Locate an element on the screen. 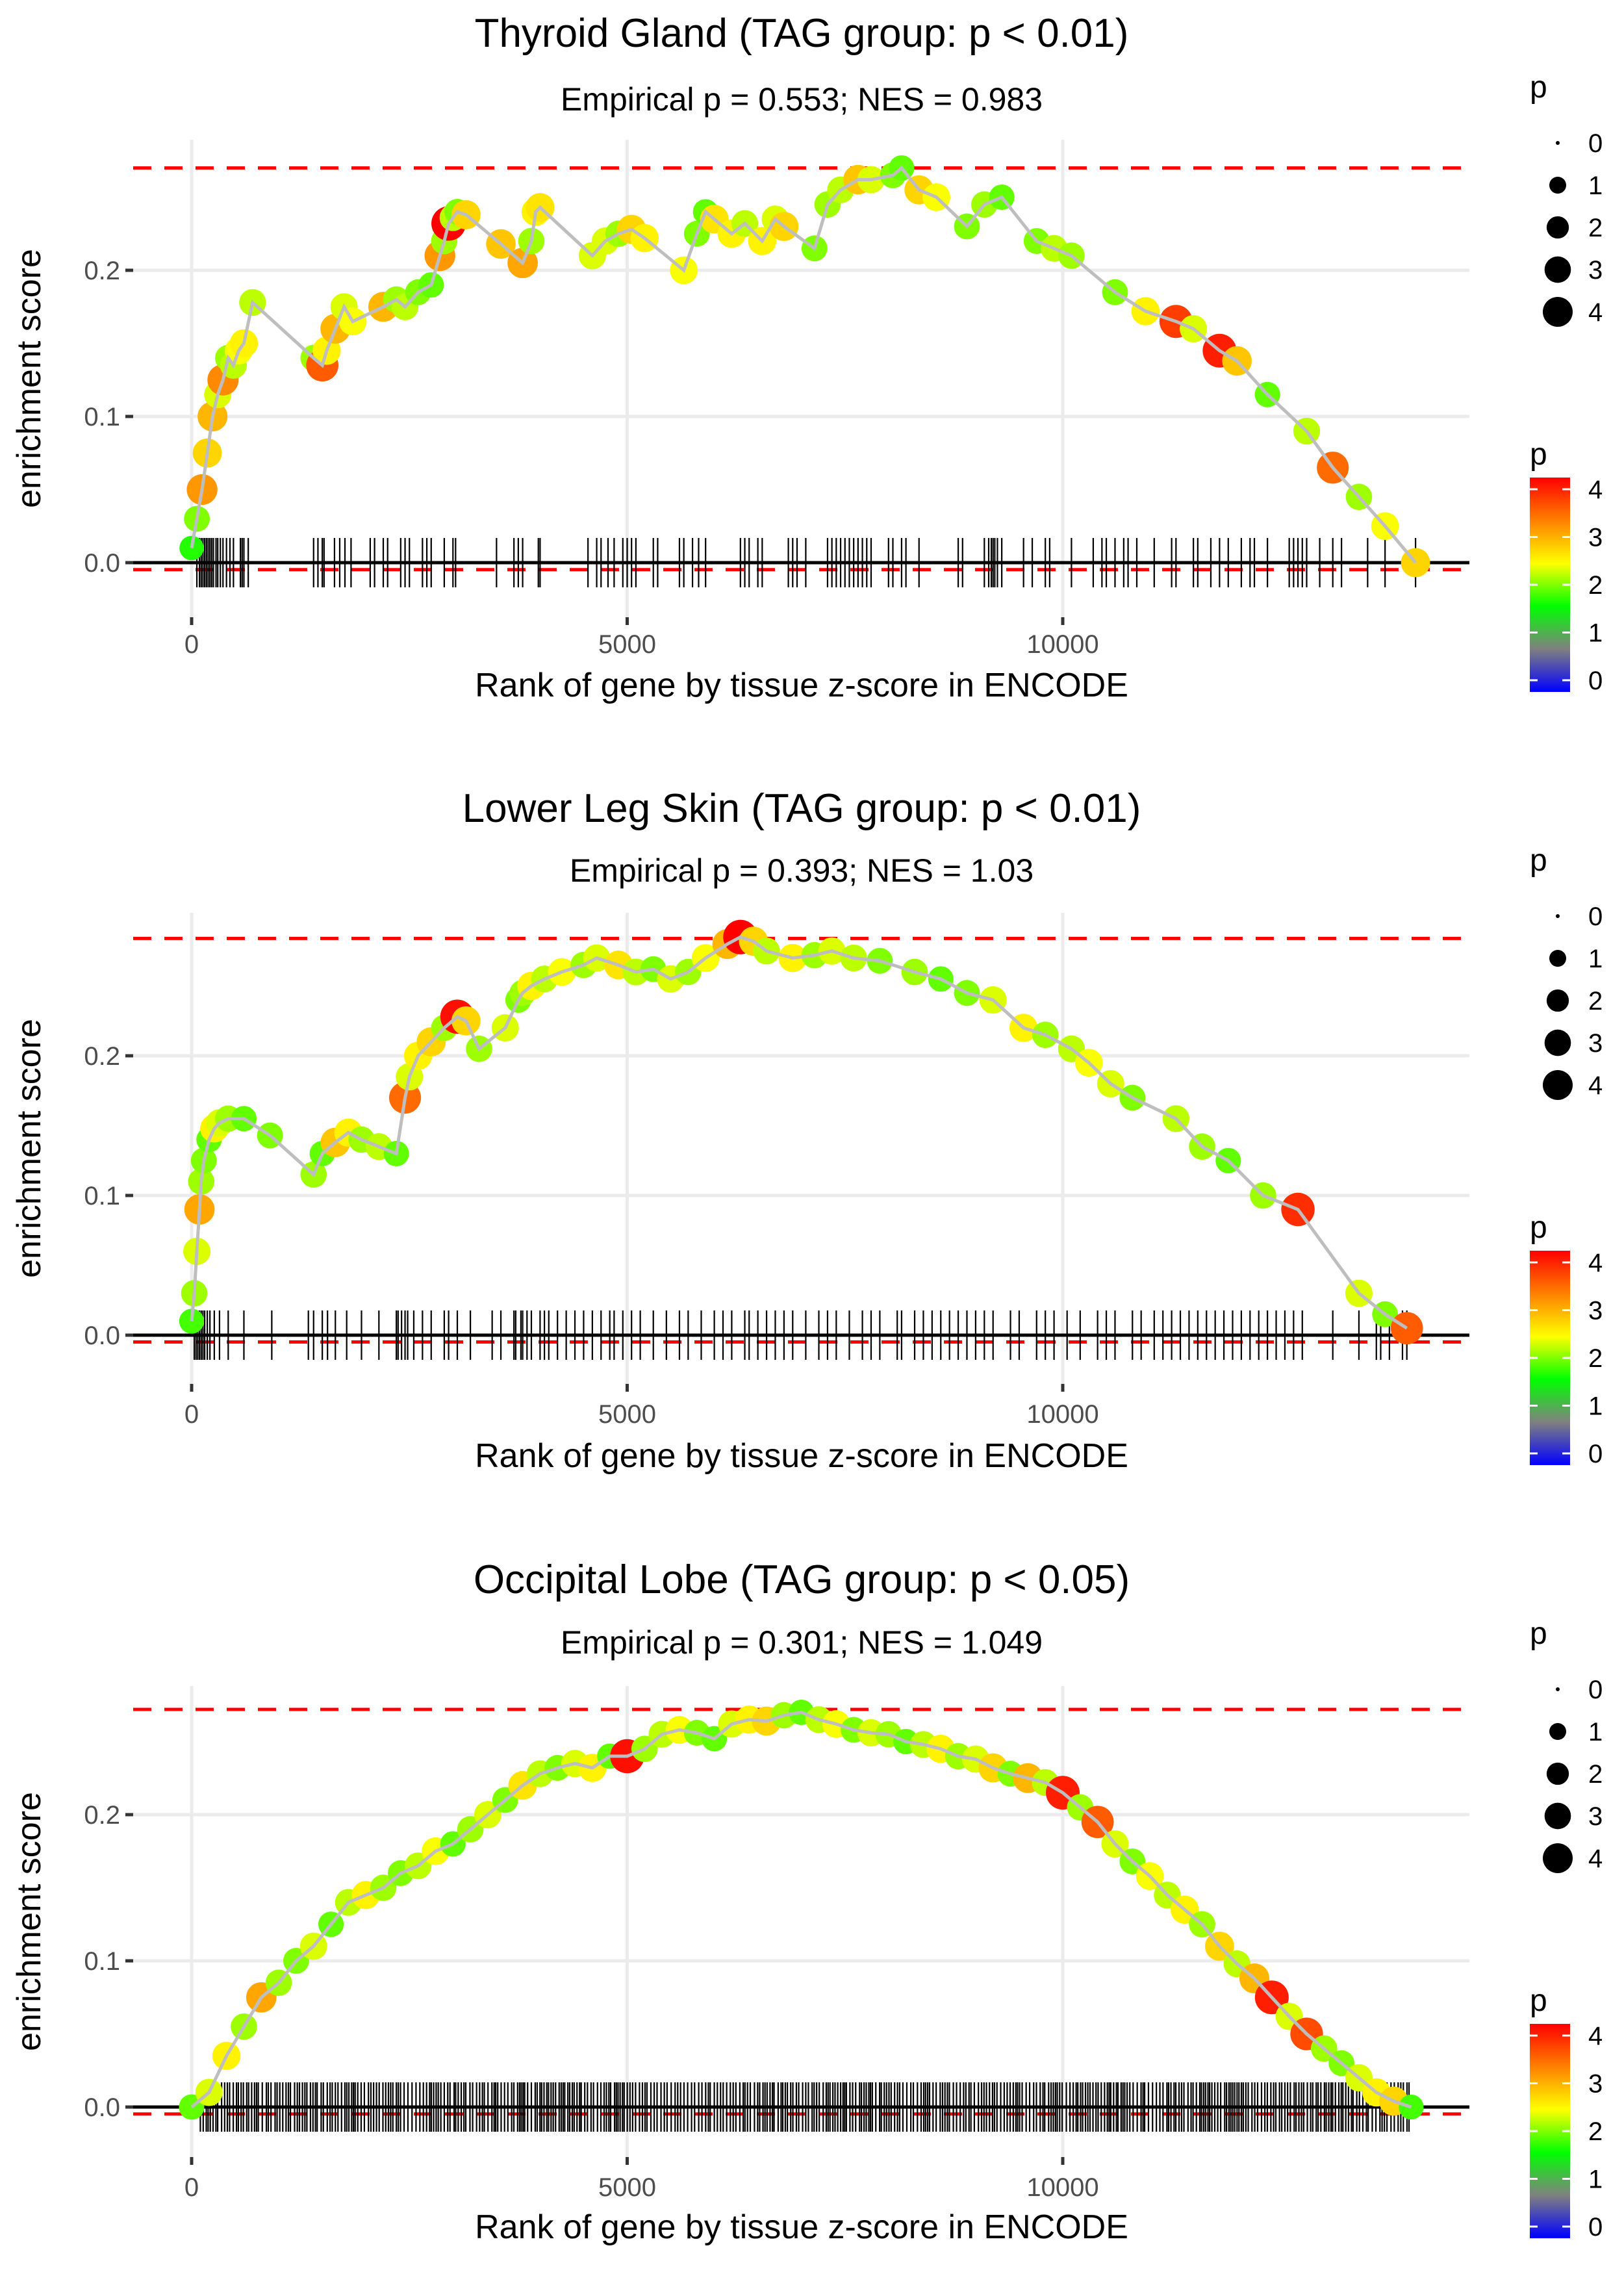 This screenshot has width=1624, height=2274. chart-title: Occipital Lobe (TAG group: p < 0.05) is located at coordinates (802, 1579).